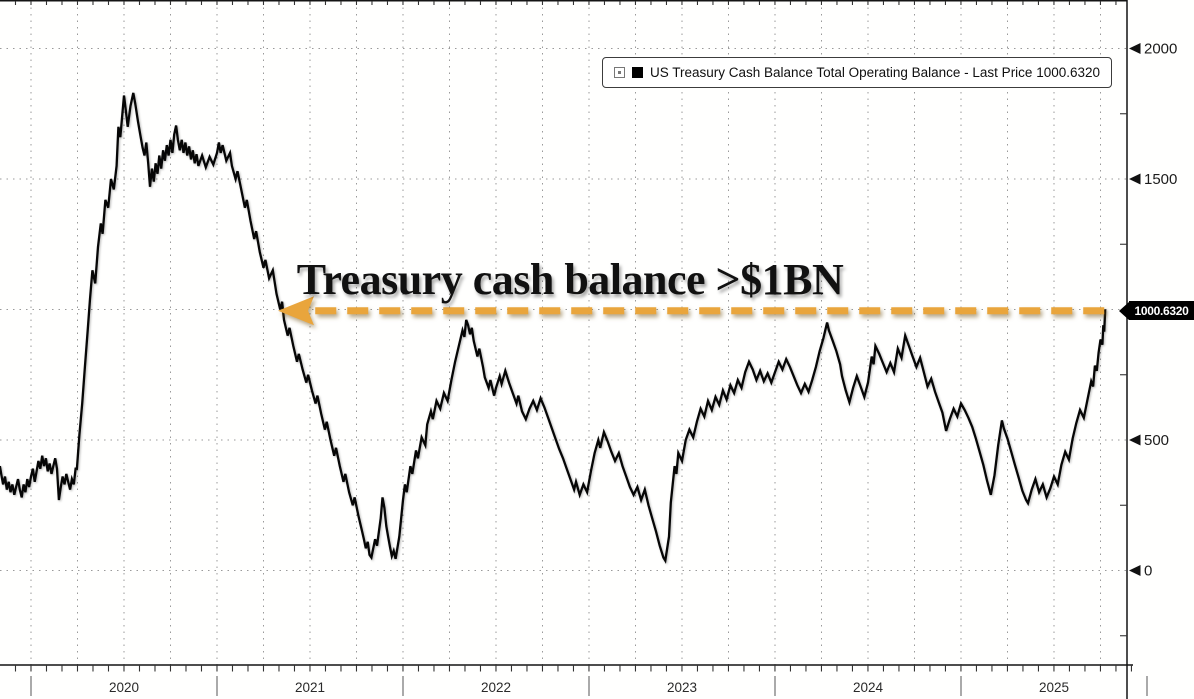 The height and width of the screenshot is (699, 1194). Describe the element at coordinates (619, 72) in the screenshot. I see `legend-expander-icon` at that location.